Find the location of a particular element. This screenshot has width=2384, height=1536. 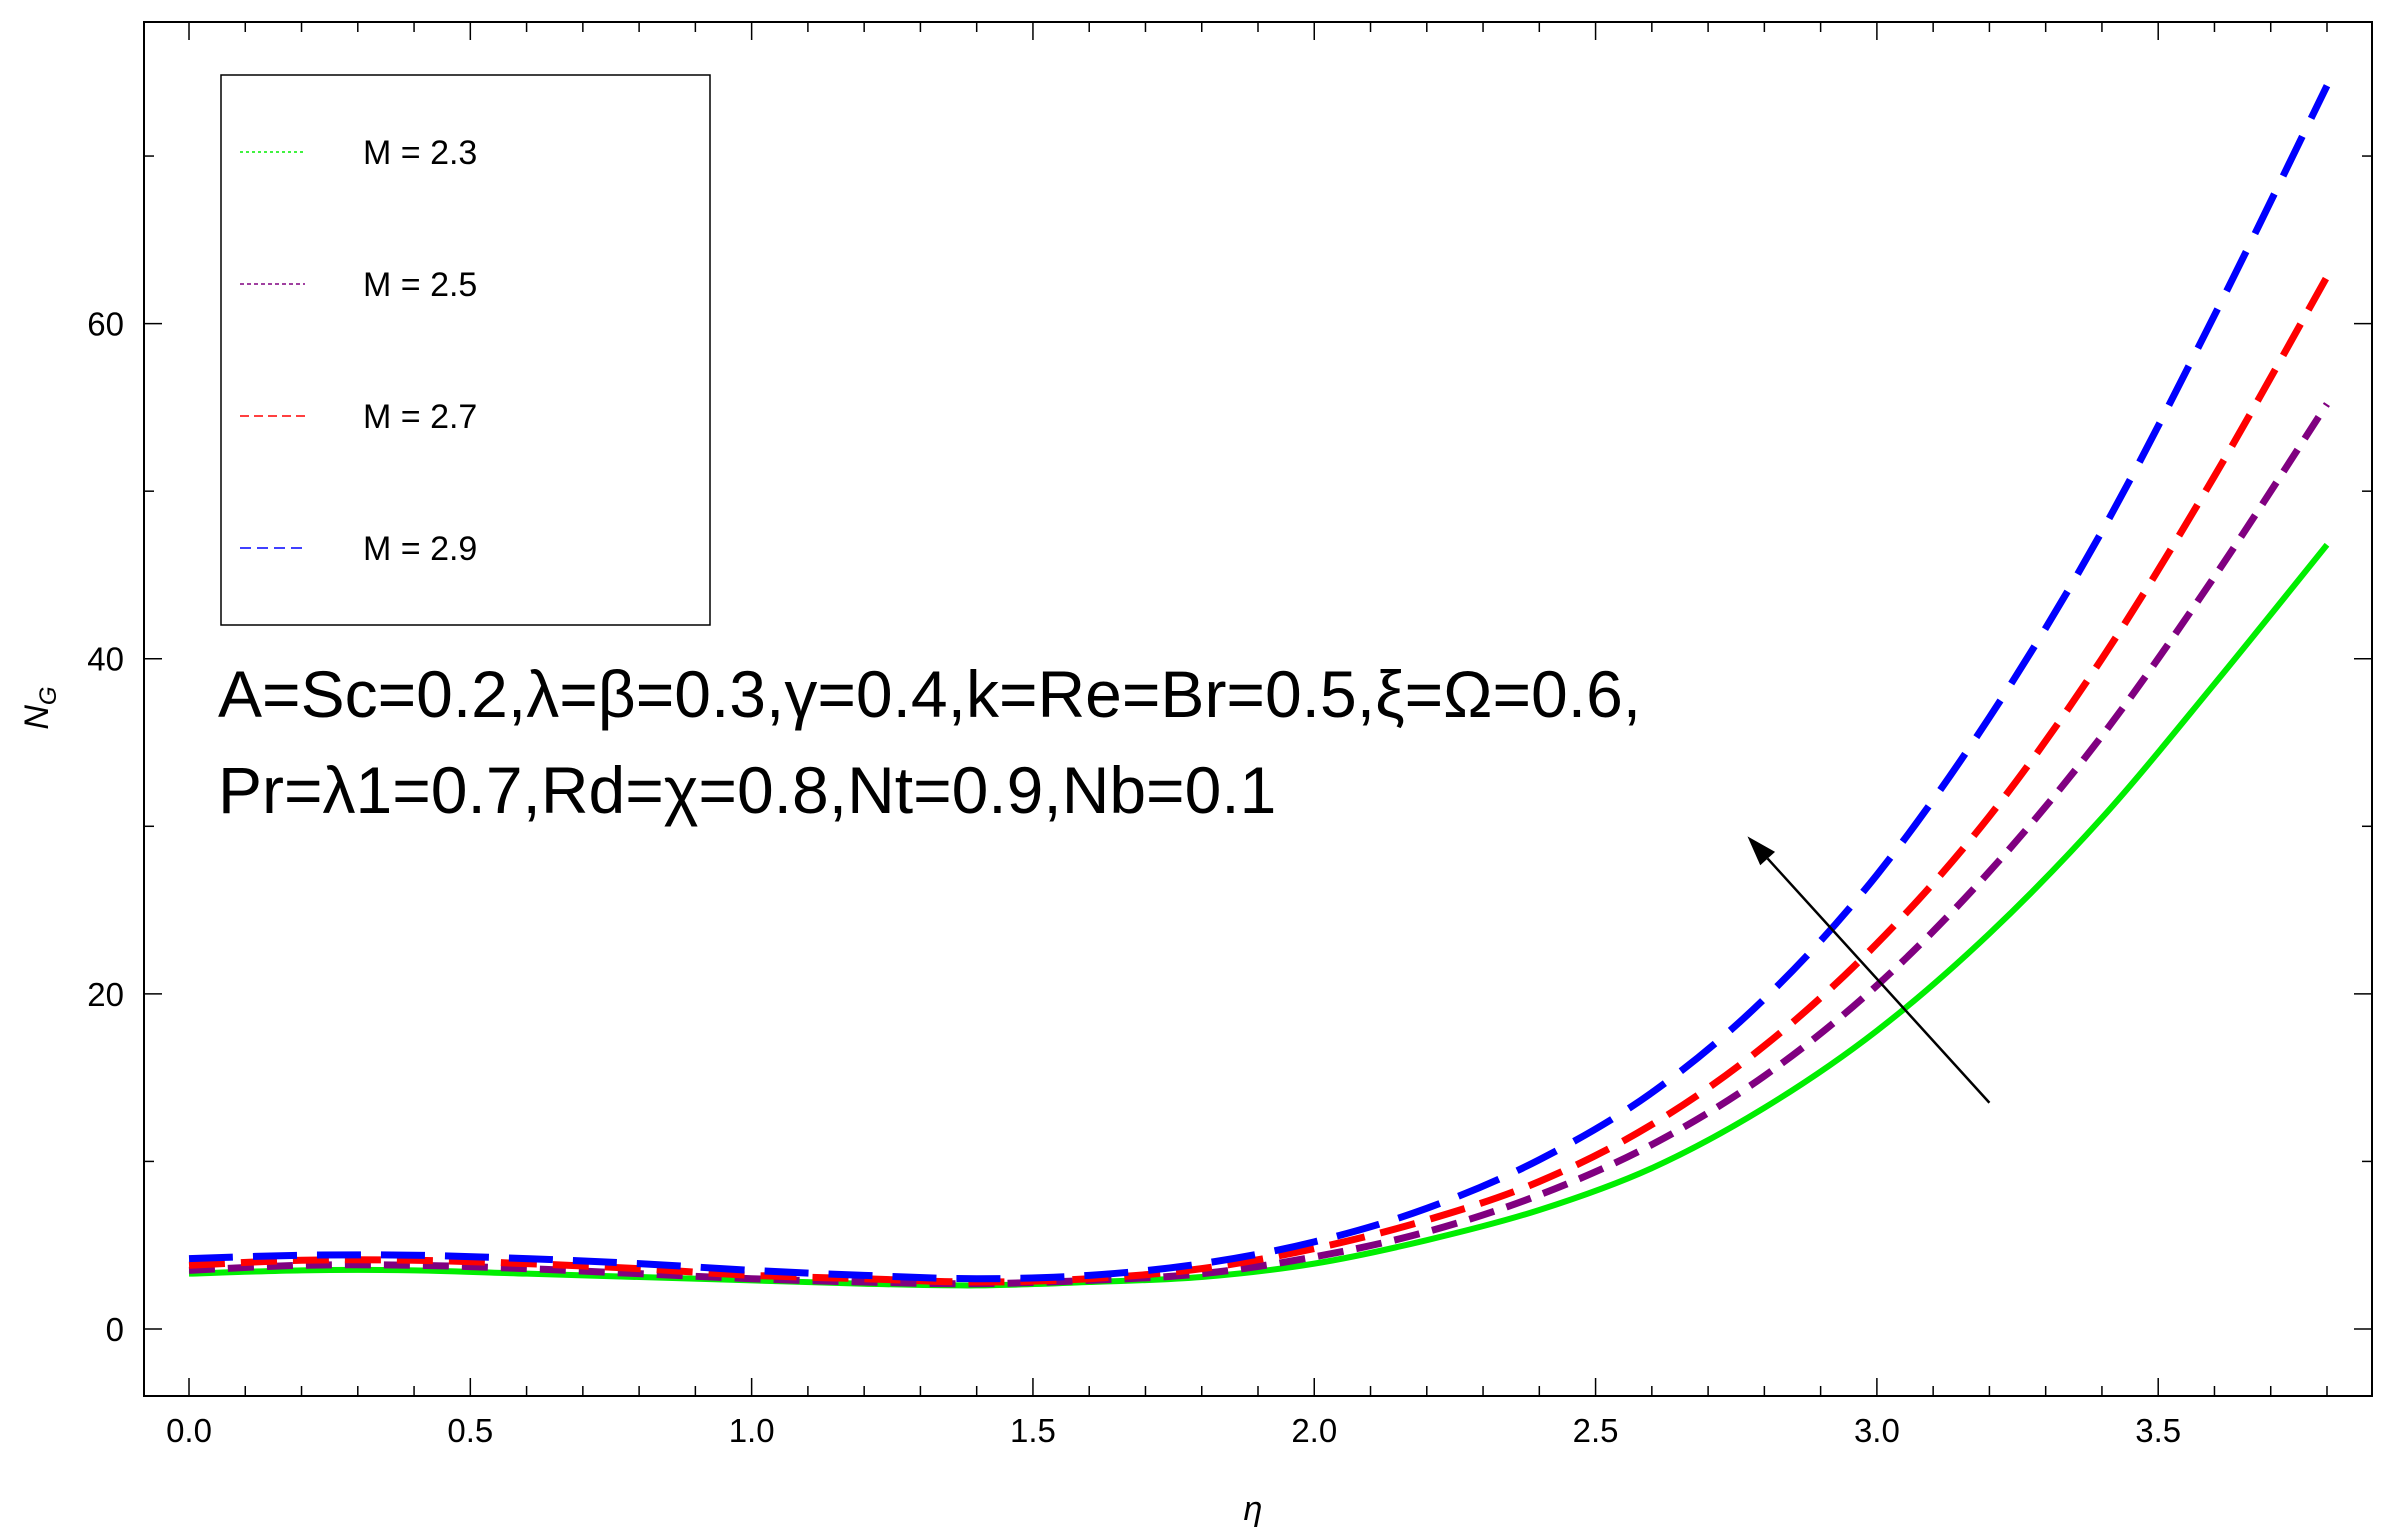

legend: M = 2.3 M = 2.5 M = 2.7 M = 2.9 is located at coordinates (465, 350).